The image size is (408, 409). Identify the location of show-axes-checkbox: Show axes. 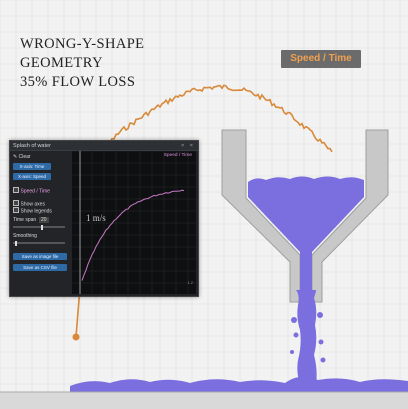
(29, 204).